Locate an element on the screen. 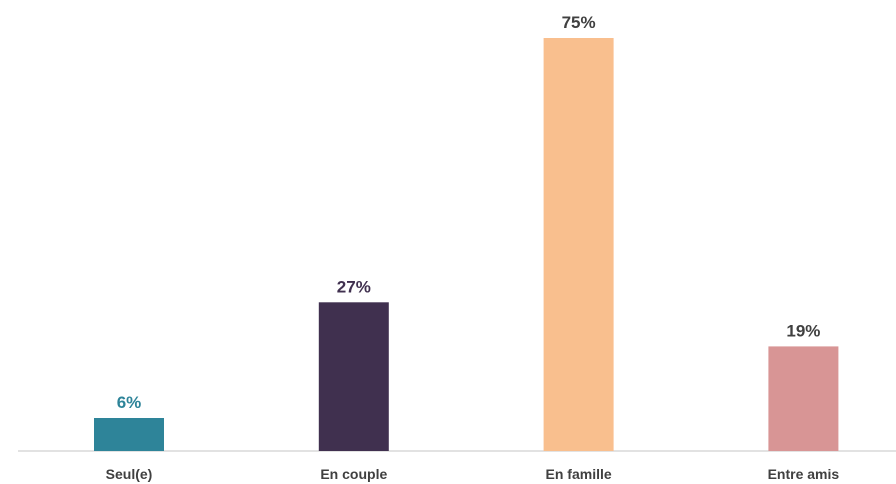 The height and width of the screenshot is (484, 896). value-label-en-famille: 75% is located at coordinates (579, 22).